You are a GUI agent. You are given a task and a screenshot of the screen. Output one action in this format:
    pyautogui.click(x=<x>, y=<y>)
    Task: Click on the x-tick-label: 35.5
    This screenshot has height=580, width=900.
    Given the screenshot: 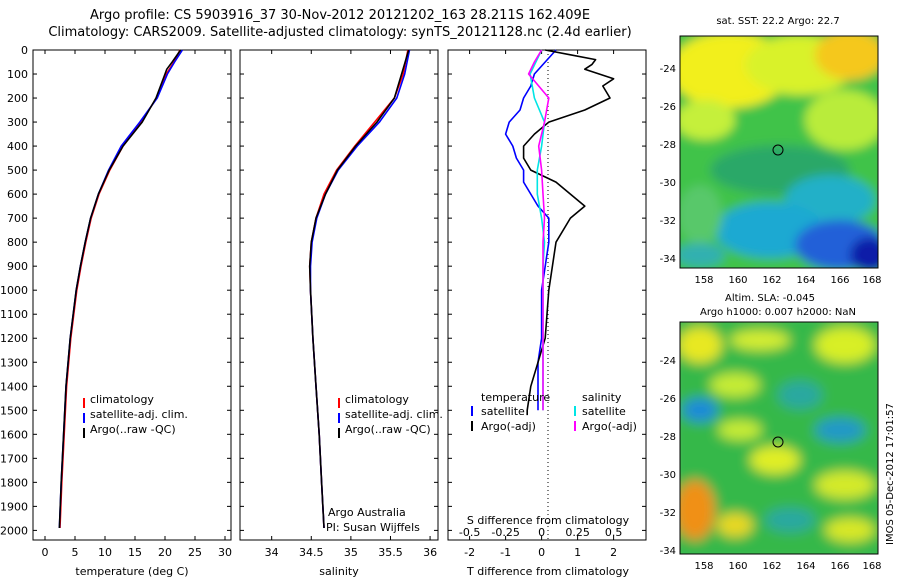 What is the action you would take?
    pyautogui.click(x=390, y=552)
    